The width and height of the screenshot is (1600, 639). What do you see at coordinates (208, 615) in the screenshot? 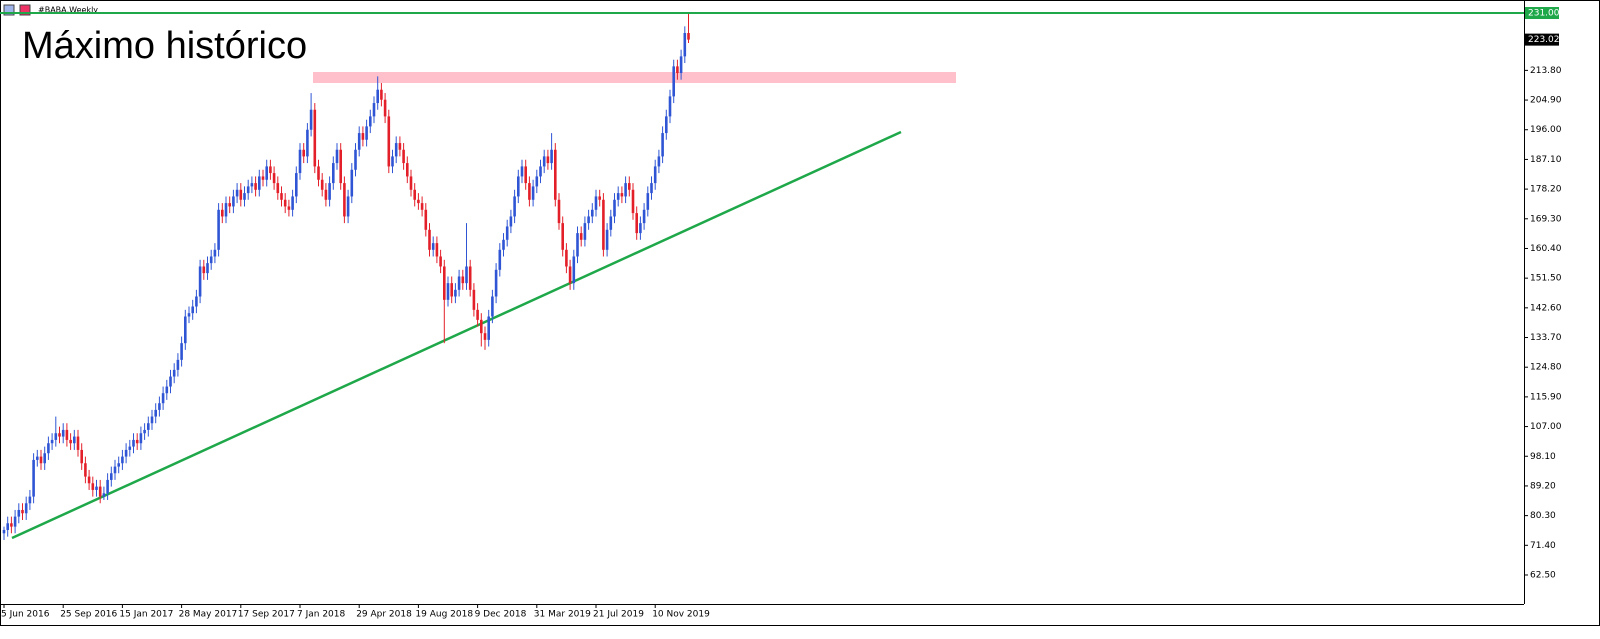
I see `x-tick-label: 28 May 2017` at bounding box center [208, 615].